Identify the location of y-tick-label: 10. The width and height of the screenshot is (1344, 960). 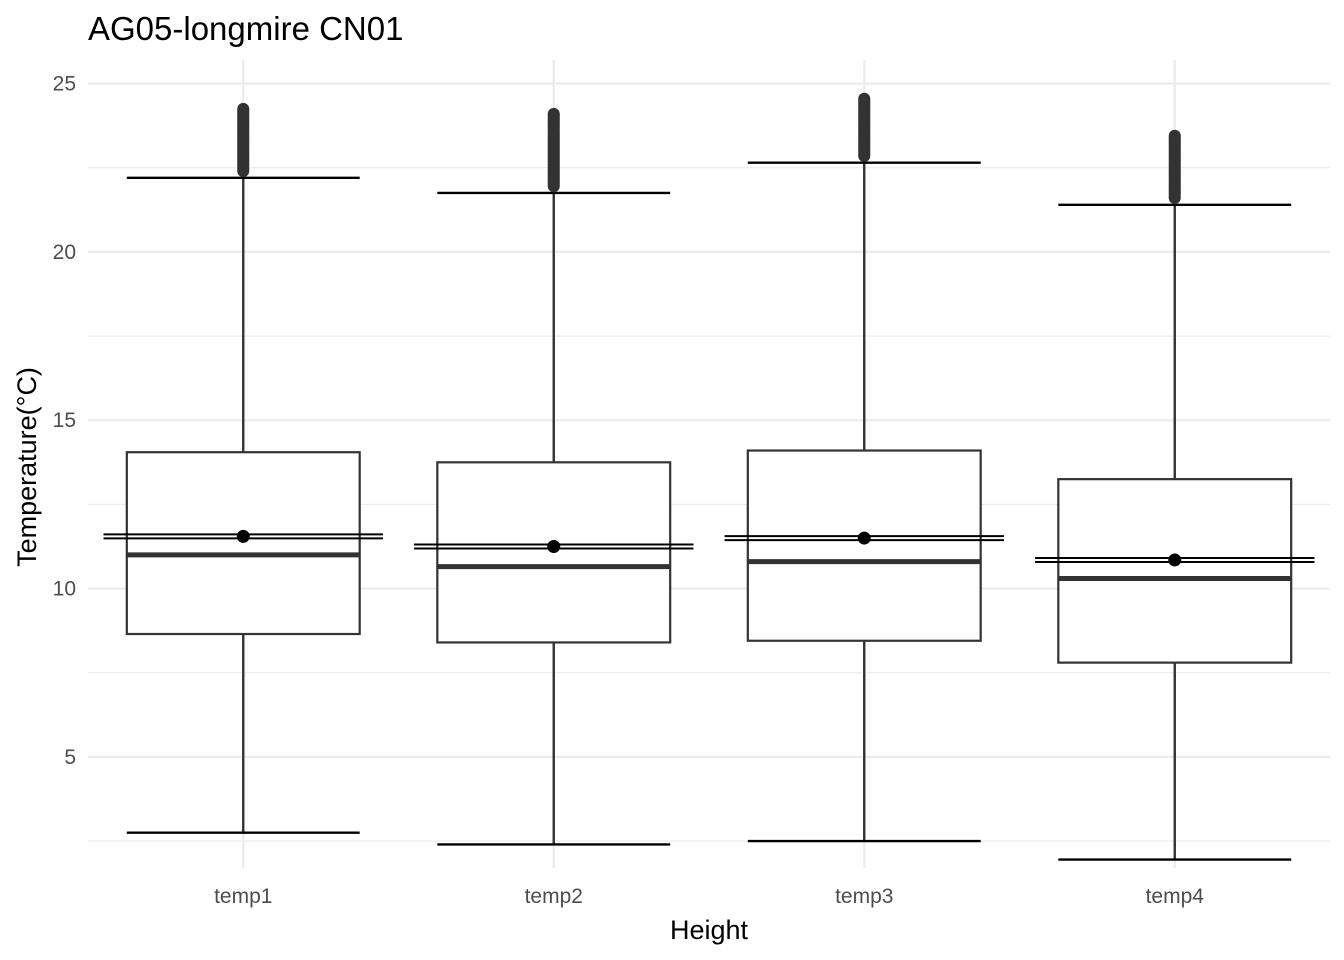
(64, 589).